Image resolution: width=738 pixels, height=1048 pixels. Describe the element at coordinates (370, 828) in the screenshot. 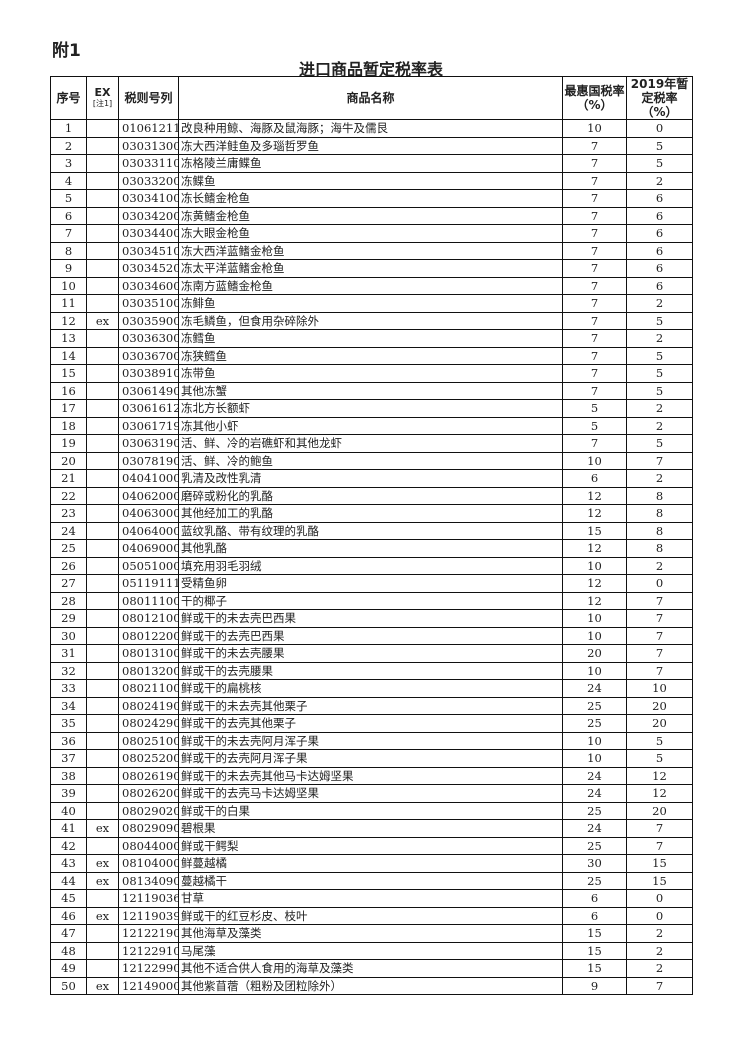

I see `cell-name: 碧根果` at that location.